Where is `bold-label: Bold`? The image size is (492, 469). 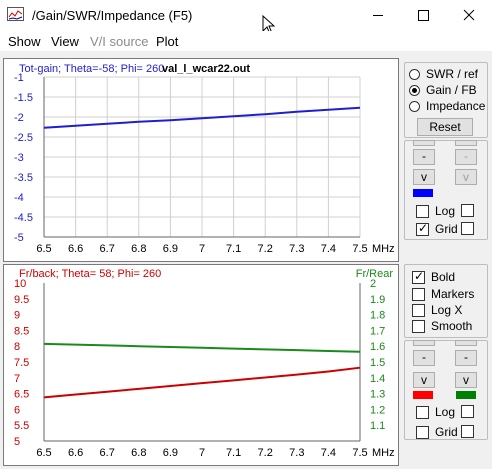 bold-label: Bold is located at coordinates (443, 277).